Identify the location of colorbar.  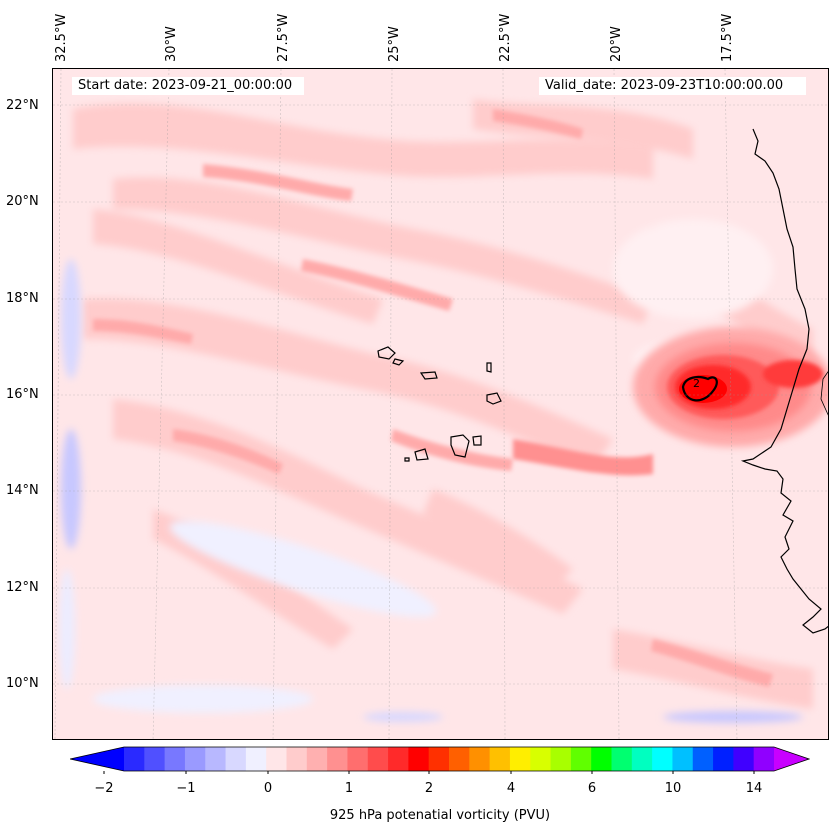
(440, 760).